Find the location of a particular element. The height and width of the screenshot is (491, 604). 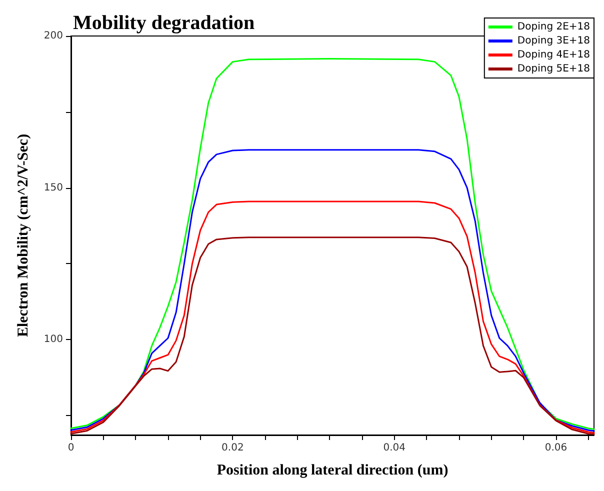

legend-label: Doping 4E+18 is located at coordinates (553, 55).